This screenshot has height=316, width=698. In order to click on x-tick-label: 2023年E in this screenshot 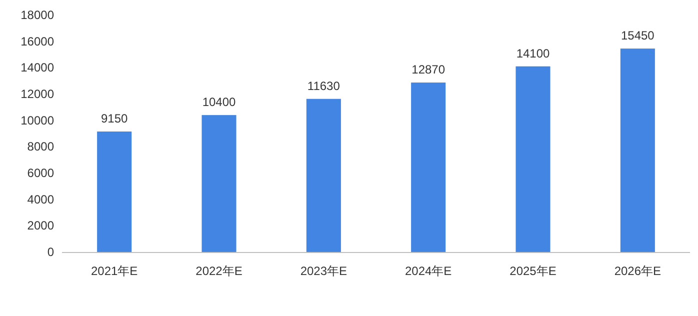, I will do `click(324, 271)`.